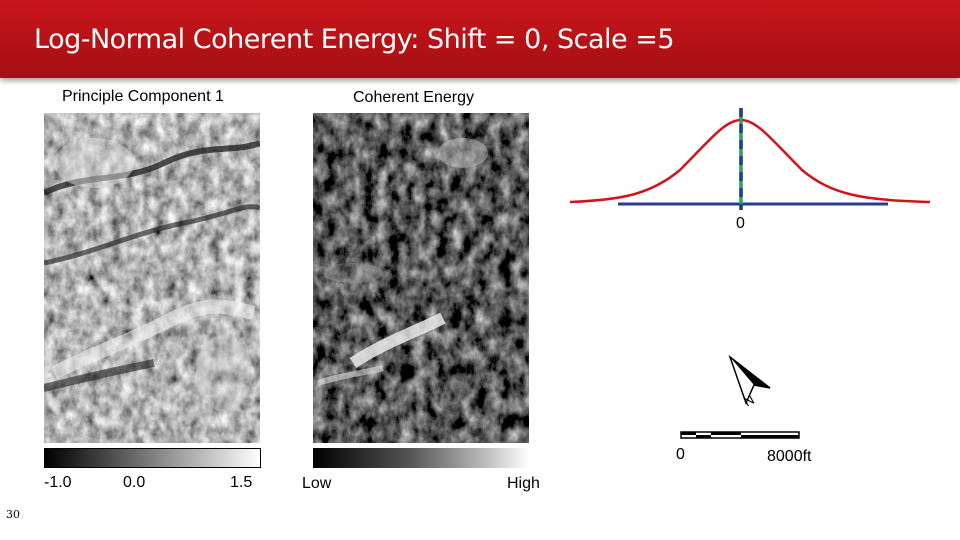 The image size is (960, 540). I want to click on right-colorbar-high: High, so click(523, 483).